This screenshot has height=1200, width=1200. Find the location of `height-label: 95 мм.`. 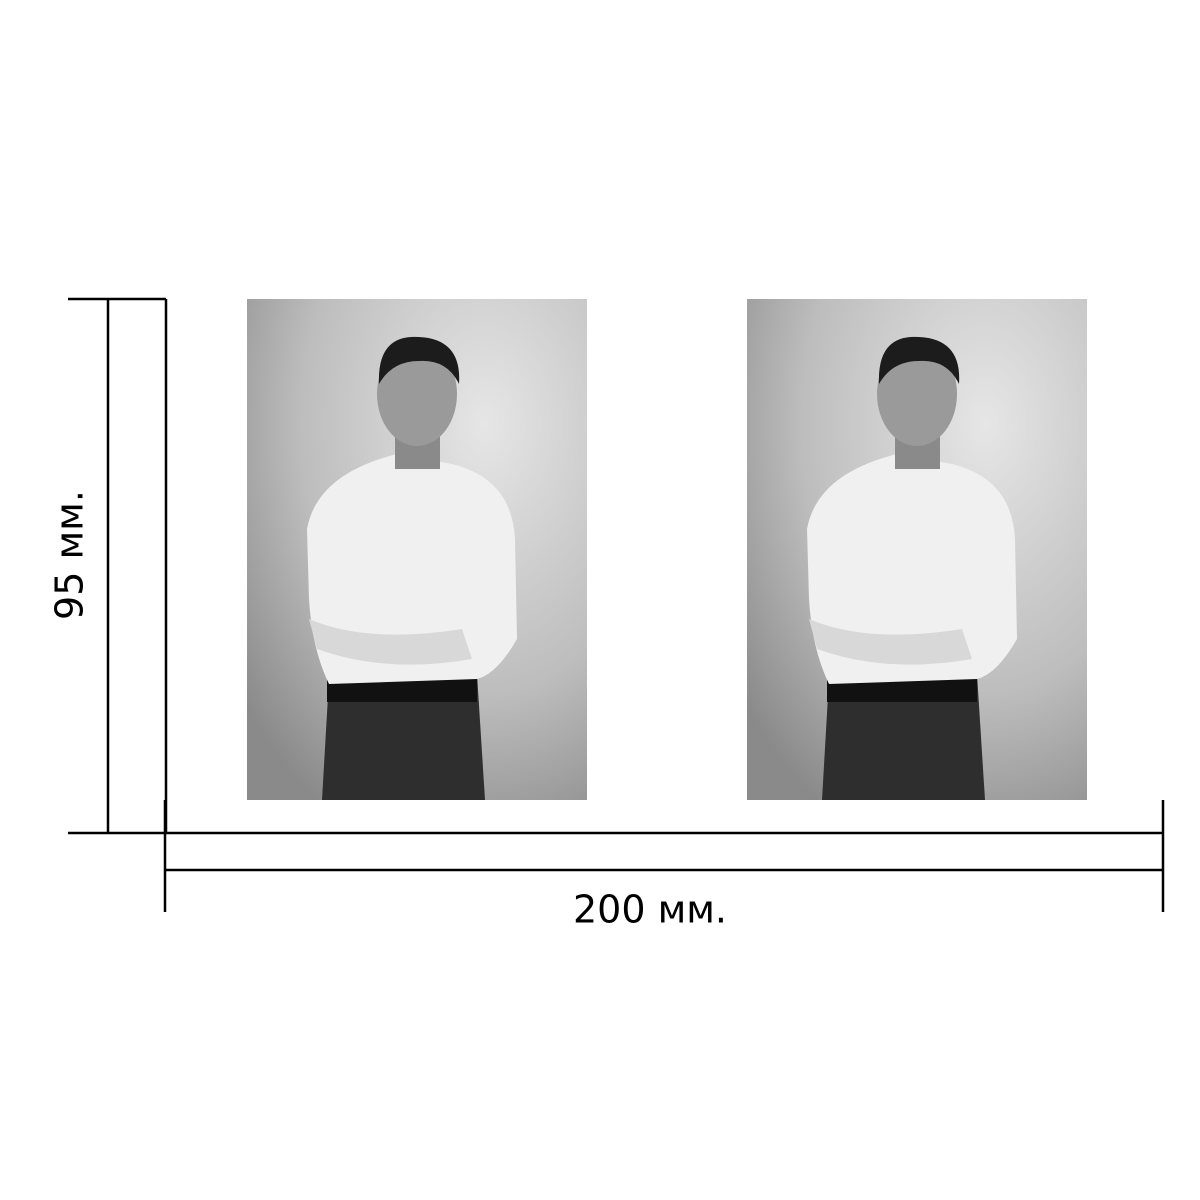

height-label: 95 мм. is located at coordinates (70, 555).